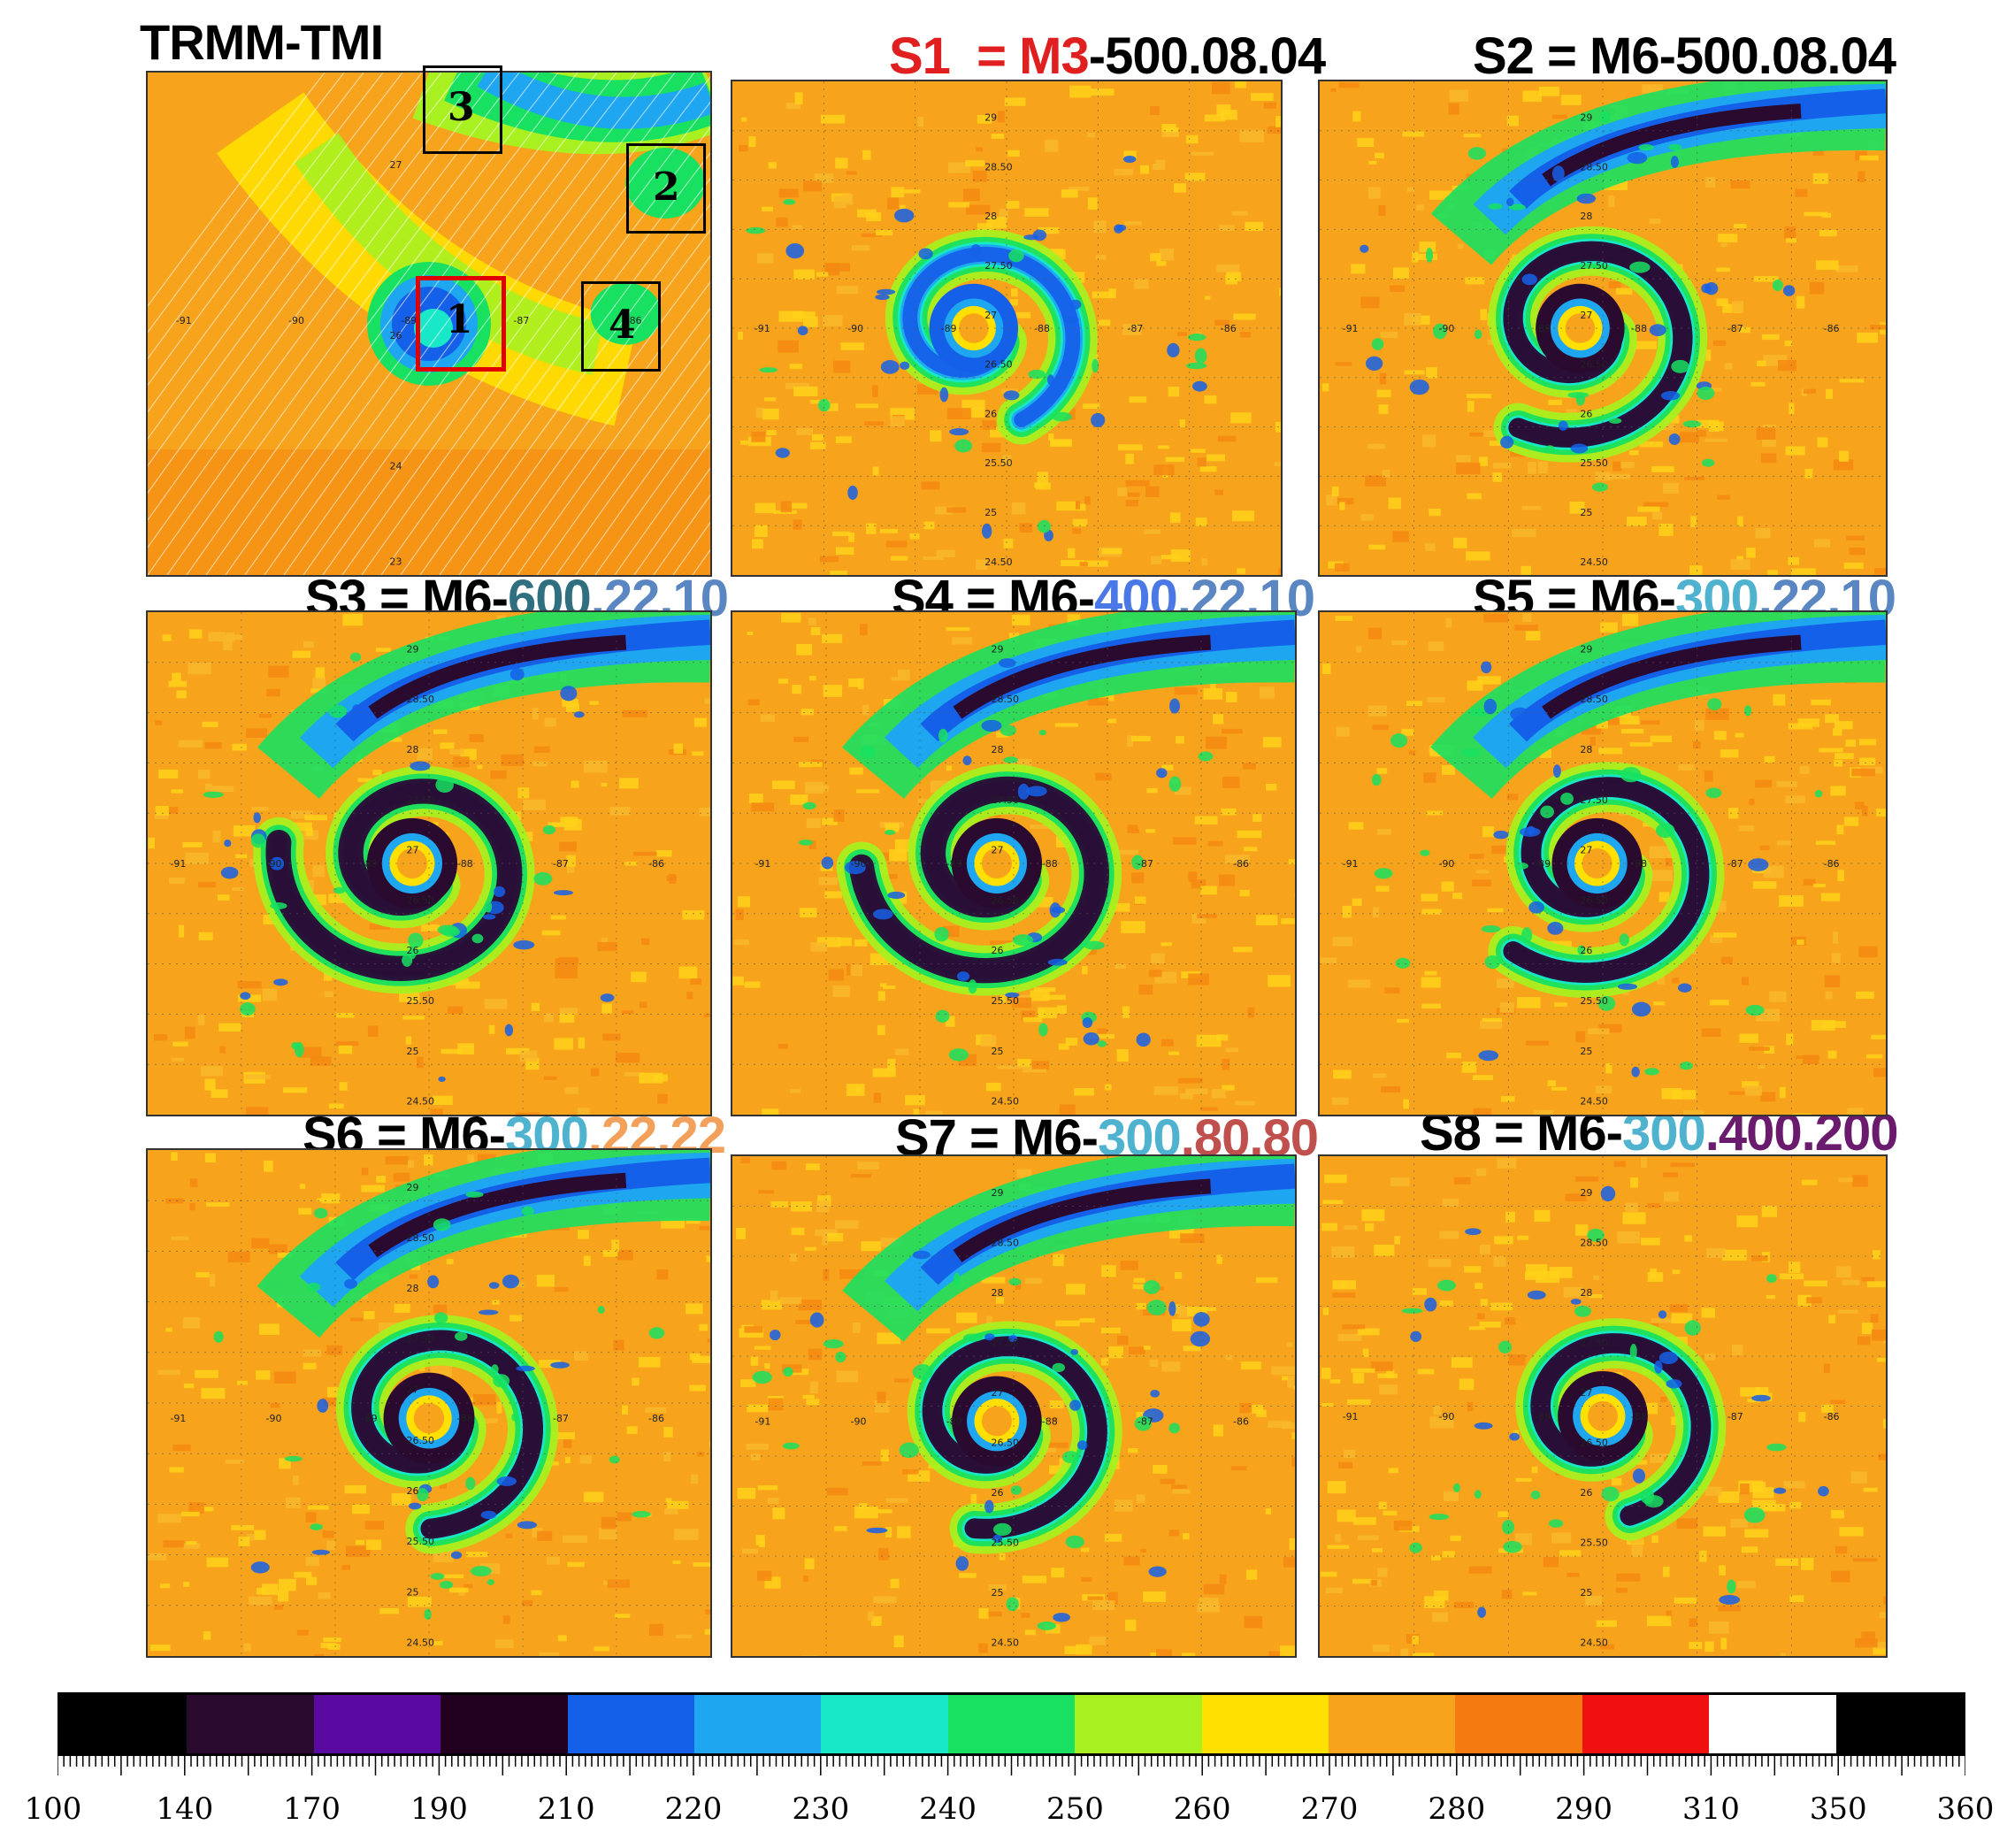  What do you see at coordinates (1054, 56) in the screenshot?
I see `title-s1-model: M3` at bounding box center [1054, 56].